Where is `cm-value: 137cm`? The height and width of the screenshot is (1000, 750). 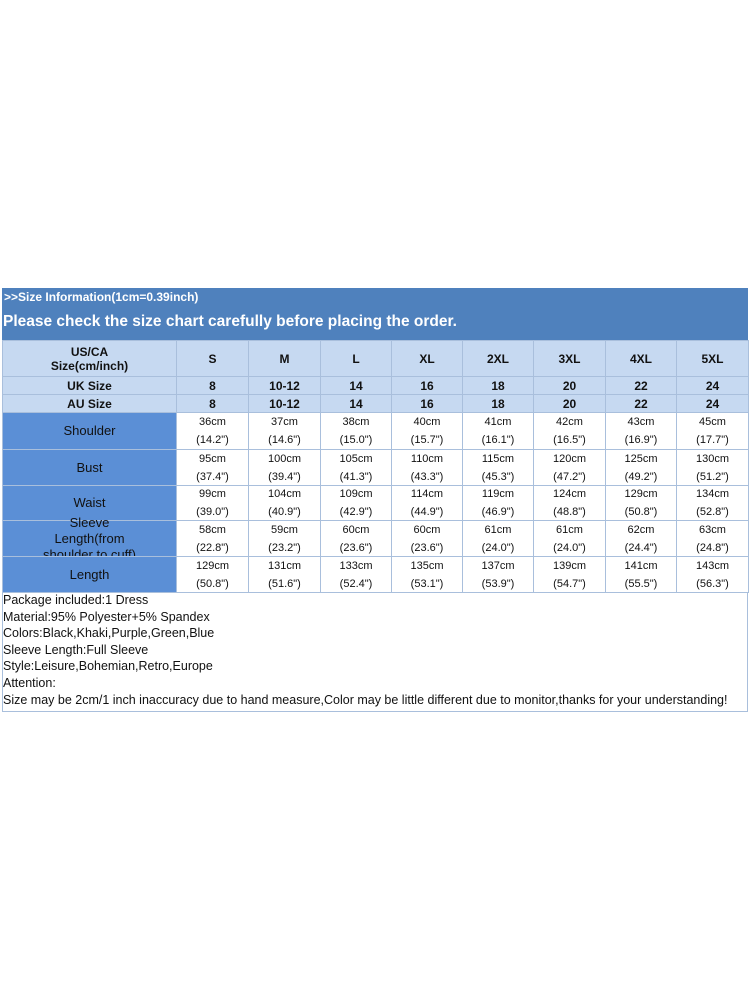 cm-value: 137cm is located at coordinates (498, 565).